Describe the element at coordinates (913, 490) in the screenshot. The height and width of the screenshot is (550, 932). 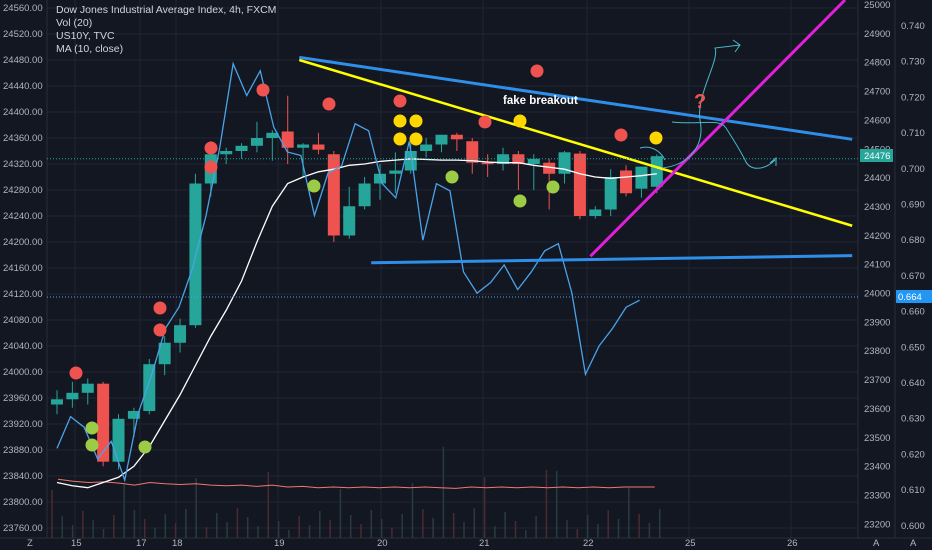
I see `yield-axis-tick-label: 0.610` at that location.